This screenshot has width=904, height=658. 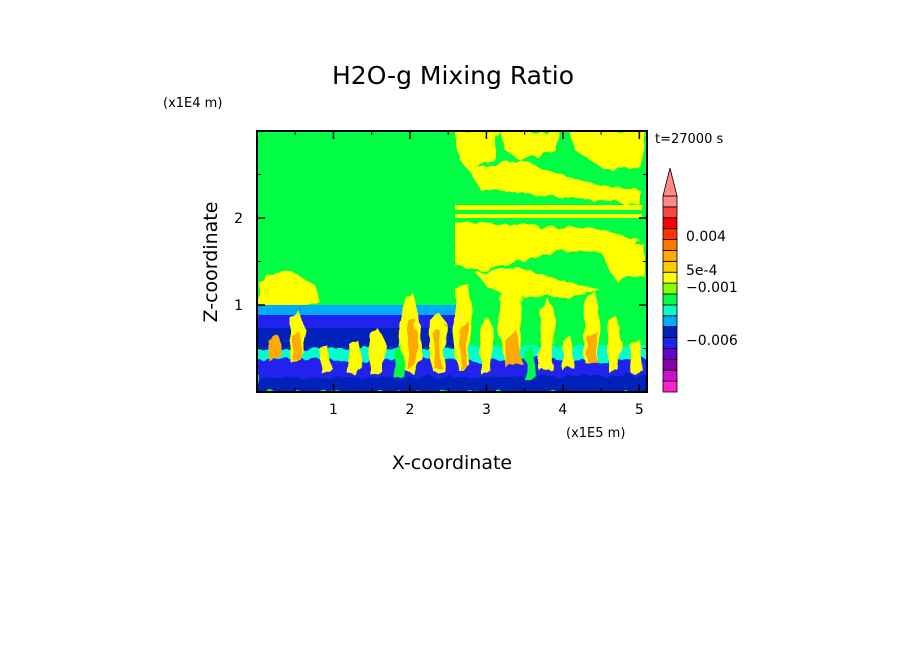 I want to click on colorbar-label-2: −0.001, so click(x=712, y=288).